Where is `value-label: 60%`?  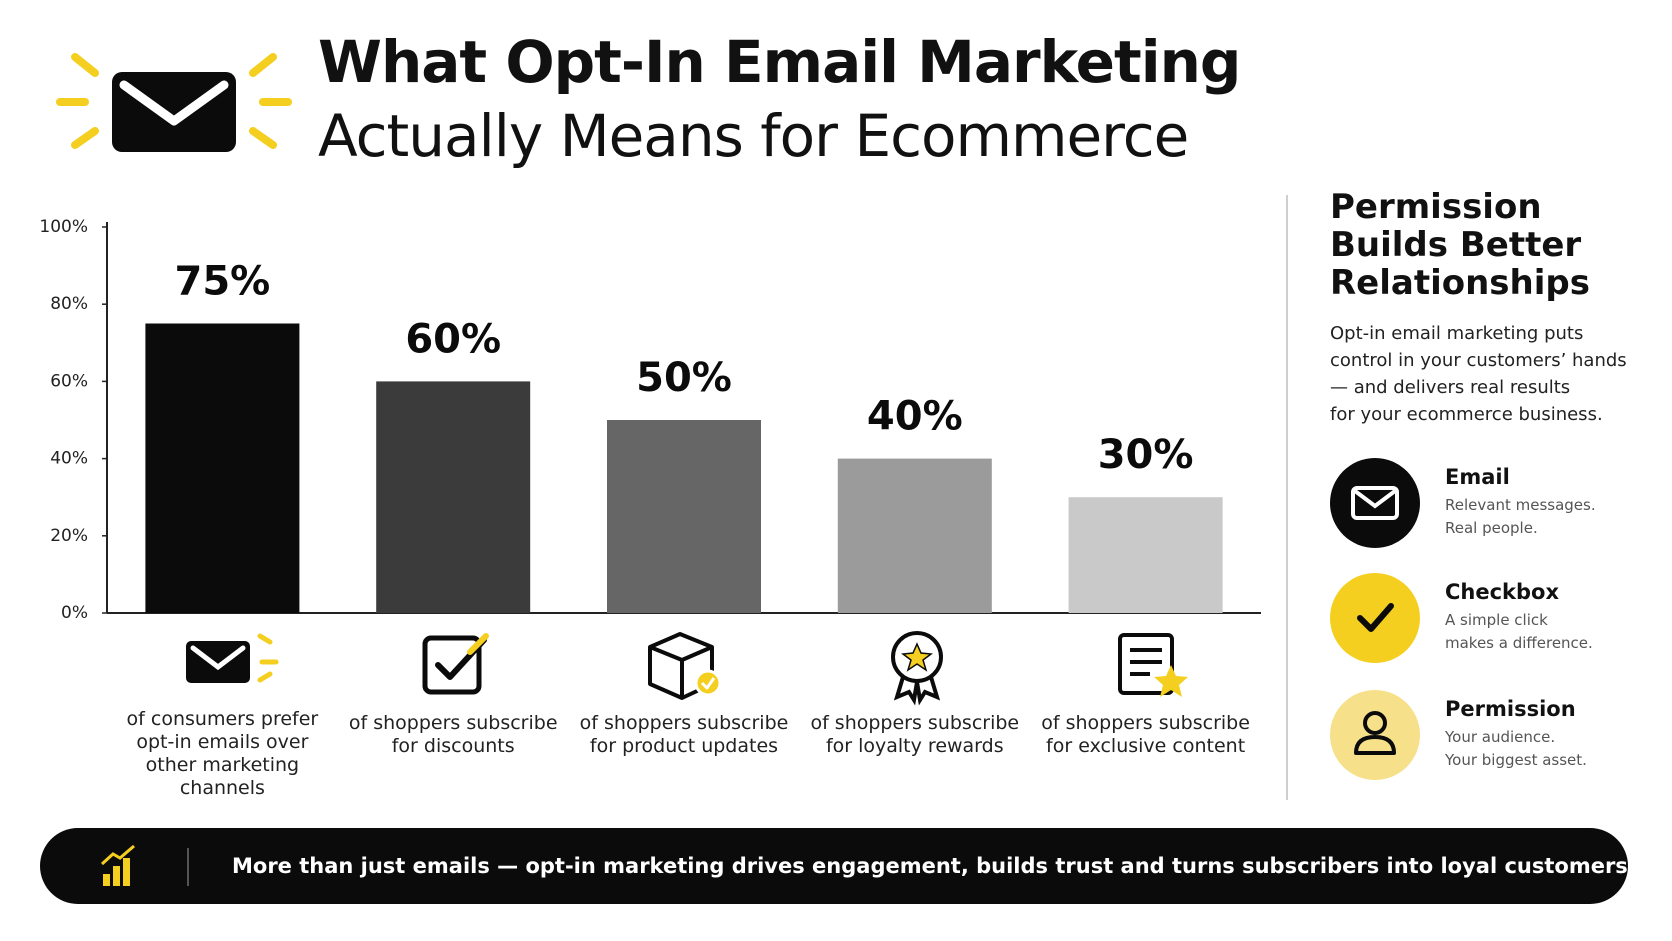
value-label: 60% is located at coordinates (453, 339).